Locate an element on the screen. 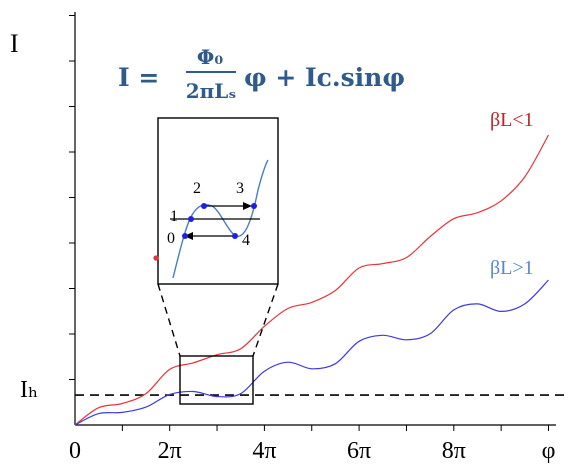  inset-label-3: 3 is located at coordinates (240, 188).